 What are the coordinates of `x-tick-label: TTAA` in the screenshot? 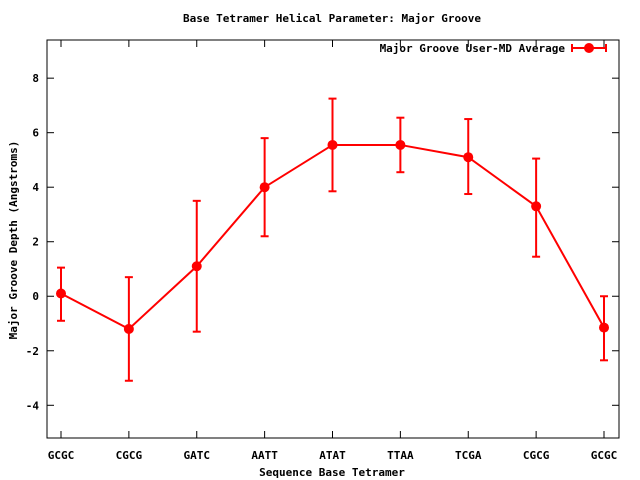 It's located at (400, 455).